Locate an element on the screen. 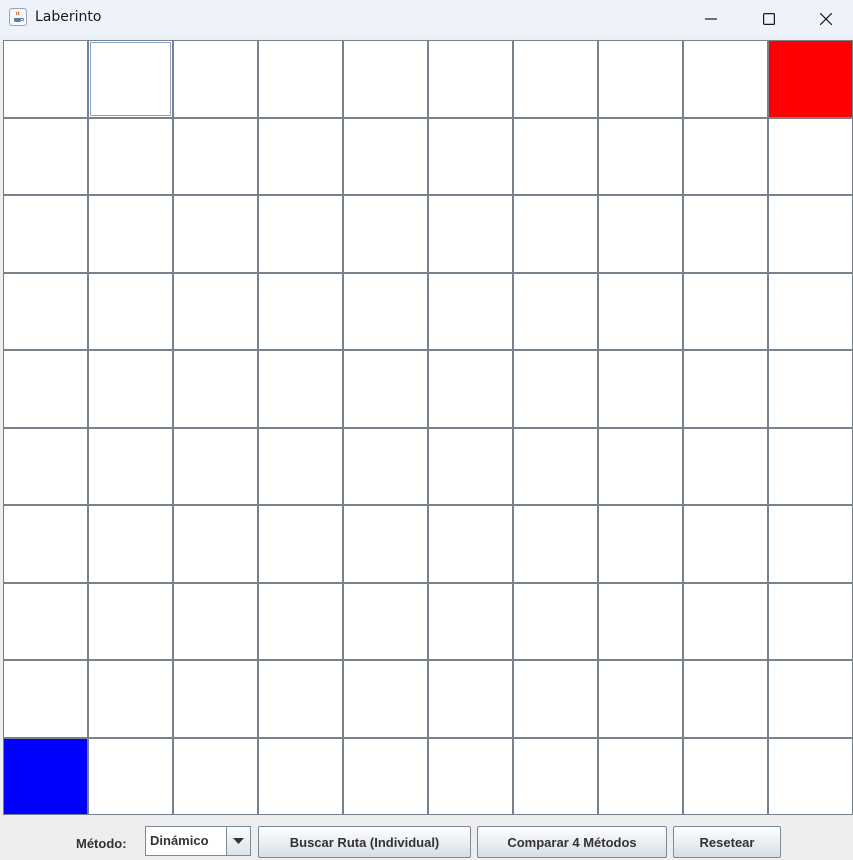 Image resolution: width=853 pixels, height=860 pixels. maze-cell-goal is located at coordinates (810, 79).